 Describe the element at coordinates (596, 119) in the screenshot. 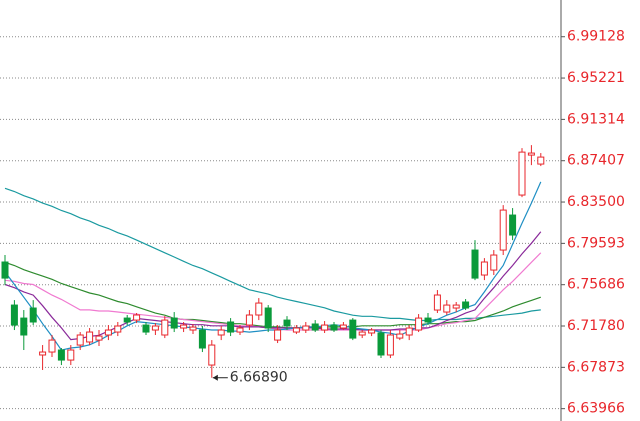

I see `y-tick-label: 6.91314` at that location.